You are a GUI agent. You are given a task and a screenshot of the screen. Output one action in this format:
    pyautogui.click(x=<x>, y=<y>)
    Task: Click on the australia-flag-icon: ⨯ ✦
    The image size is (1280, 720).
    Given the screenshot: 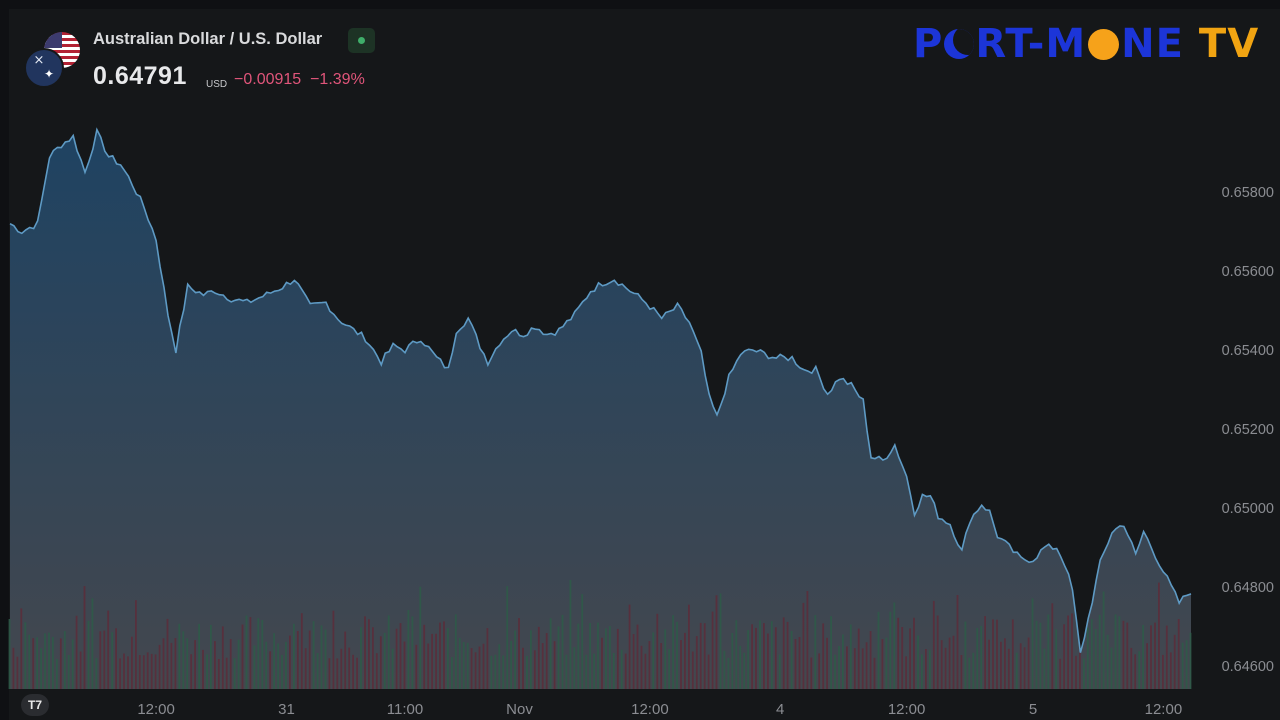 What is the action you would take?
    pyautogui.click(x=44, y=68)
    